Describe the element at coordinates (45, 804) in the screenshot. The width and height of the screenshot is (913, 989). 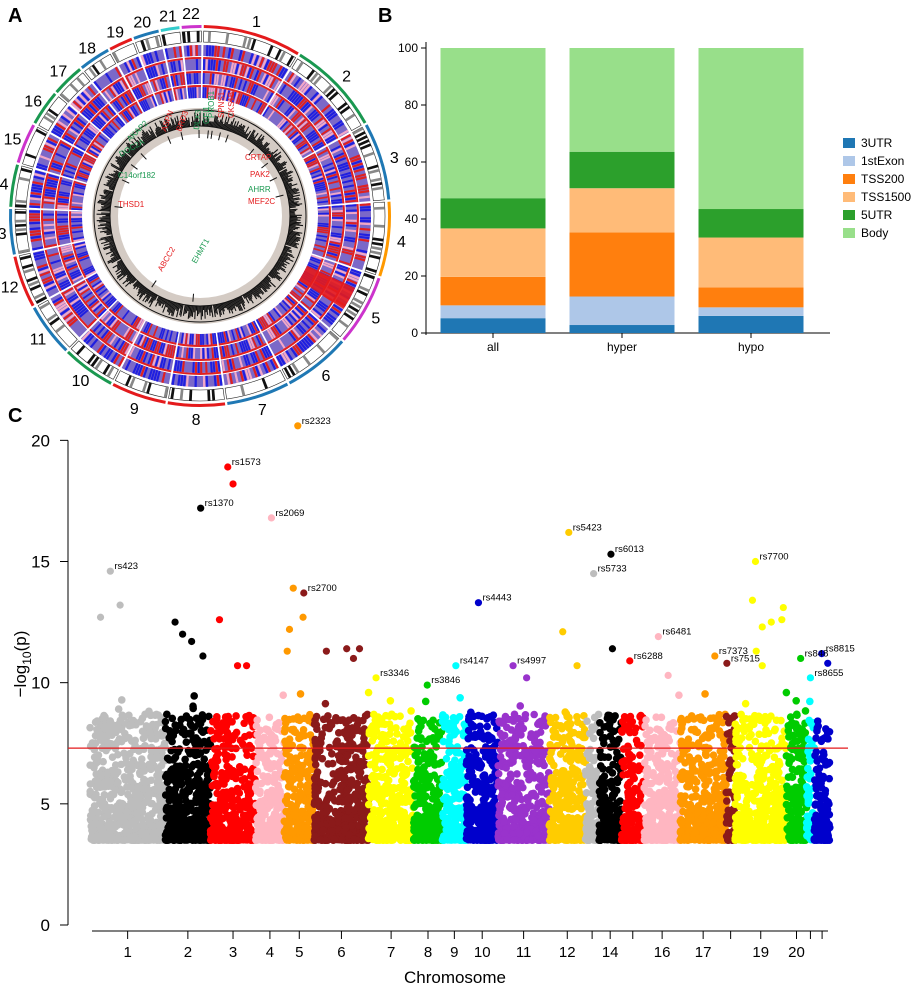
I see `manhattan-y-tick-label: 5` at that location.